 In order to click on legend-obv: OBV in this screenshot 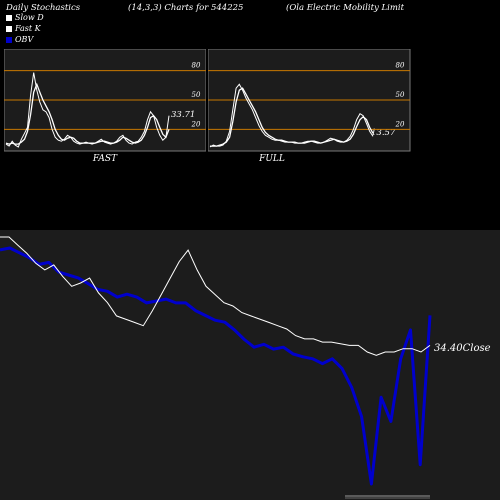, I will do `click(19, 39)`.